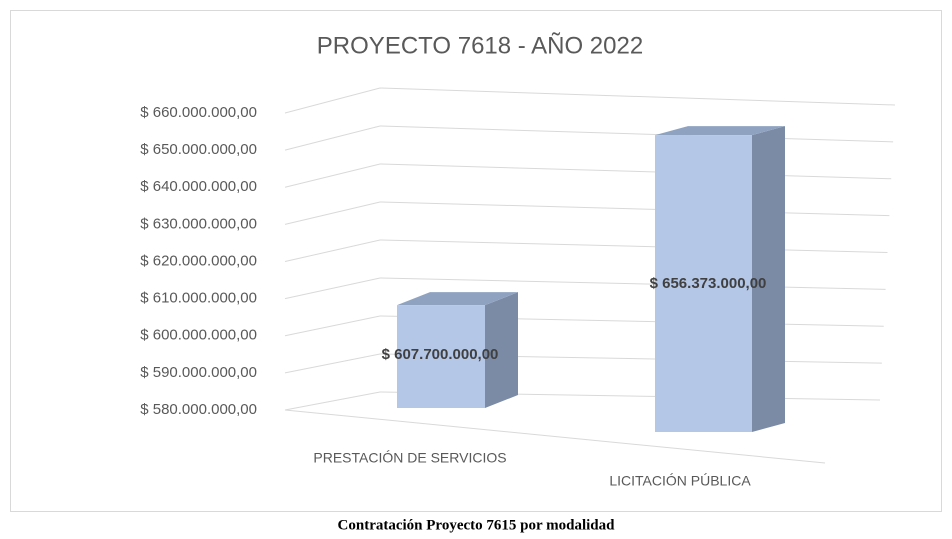  I want to click on x-tick-label: PRESTACIÓN DE SERVICIOS, so click(409, 458).